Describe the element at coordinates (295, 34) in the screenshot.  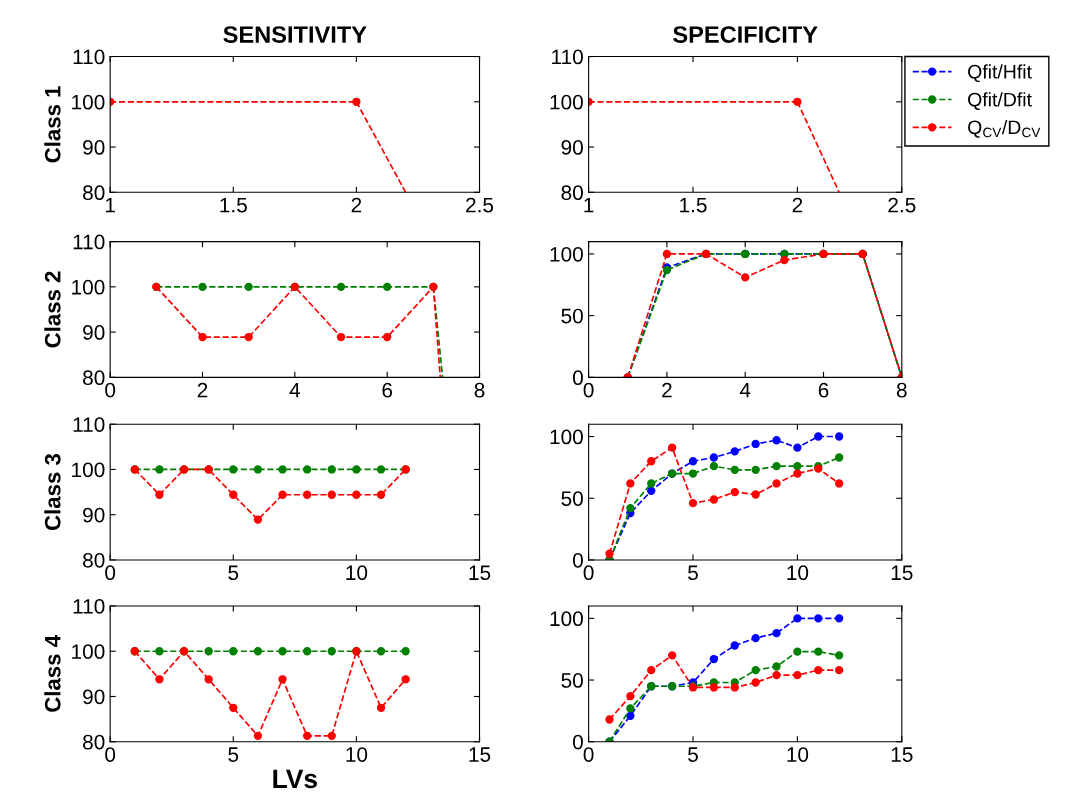
I see `chart-title: SENSITIVITY` at that location.